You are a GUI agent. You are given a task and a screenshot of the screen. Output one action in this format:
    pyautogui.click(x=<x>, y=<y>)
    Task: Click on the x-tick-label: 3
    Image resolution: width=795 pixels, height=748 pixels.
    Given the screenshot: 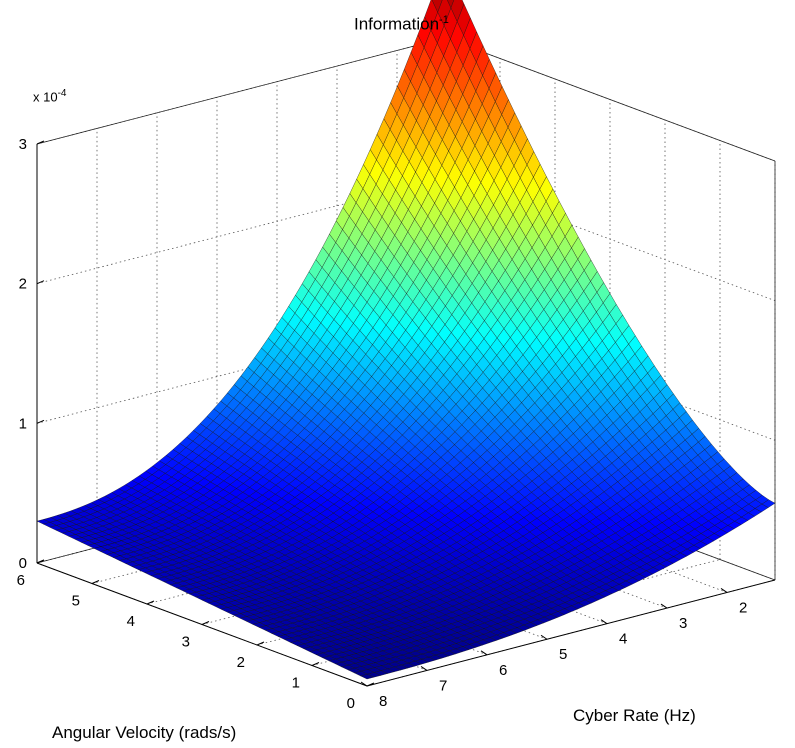 What is the action you would take?
    pyautogui.click(x=683, y=623)
    